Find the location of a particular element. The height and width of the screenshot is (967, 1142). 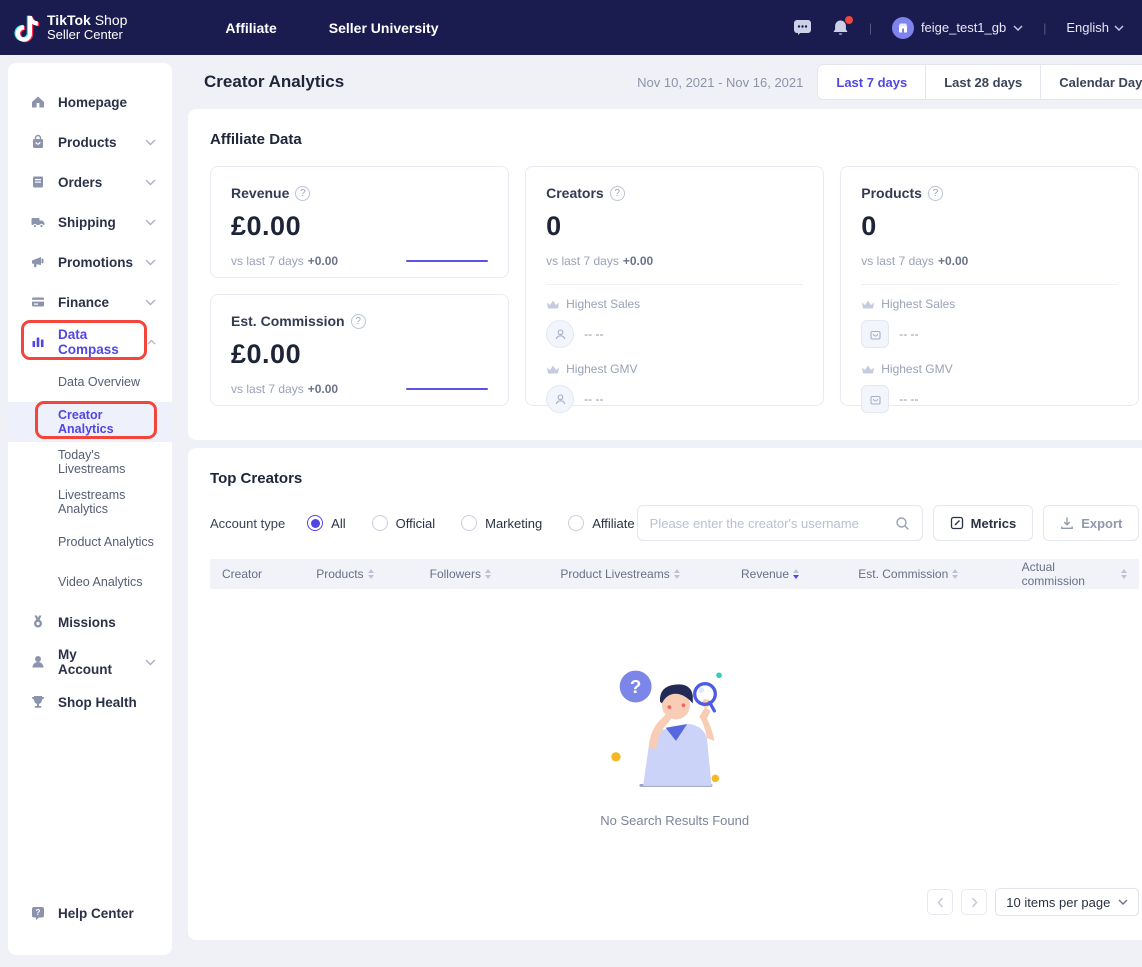

sidebar-item-label: Products is located at coordinates (87, 142).